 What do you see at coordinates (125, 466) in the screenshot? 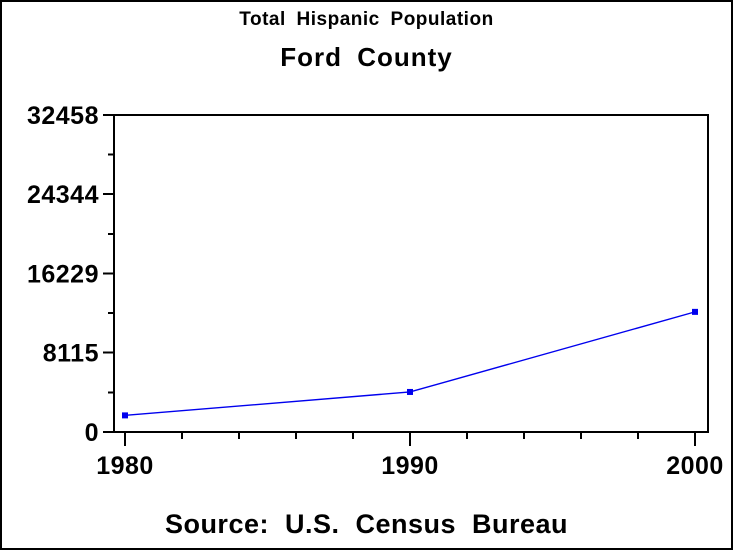
I see `x-tick-label: 1980` at bounding box center [125, 466].